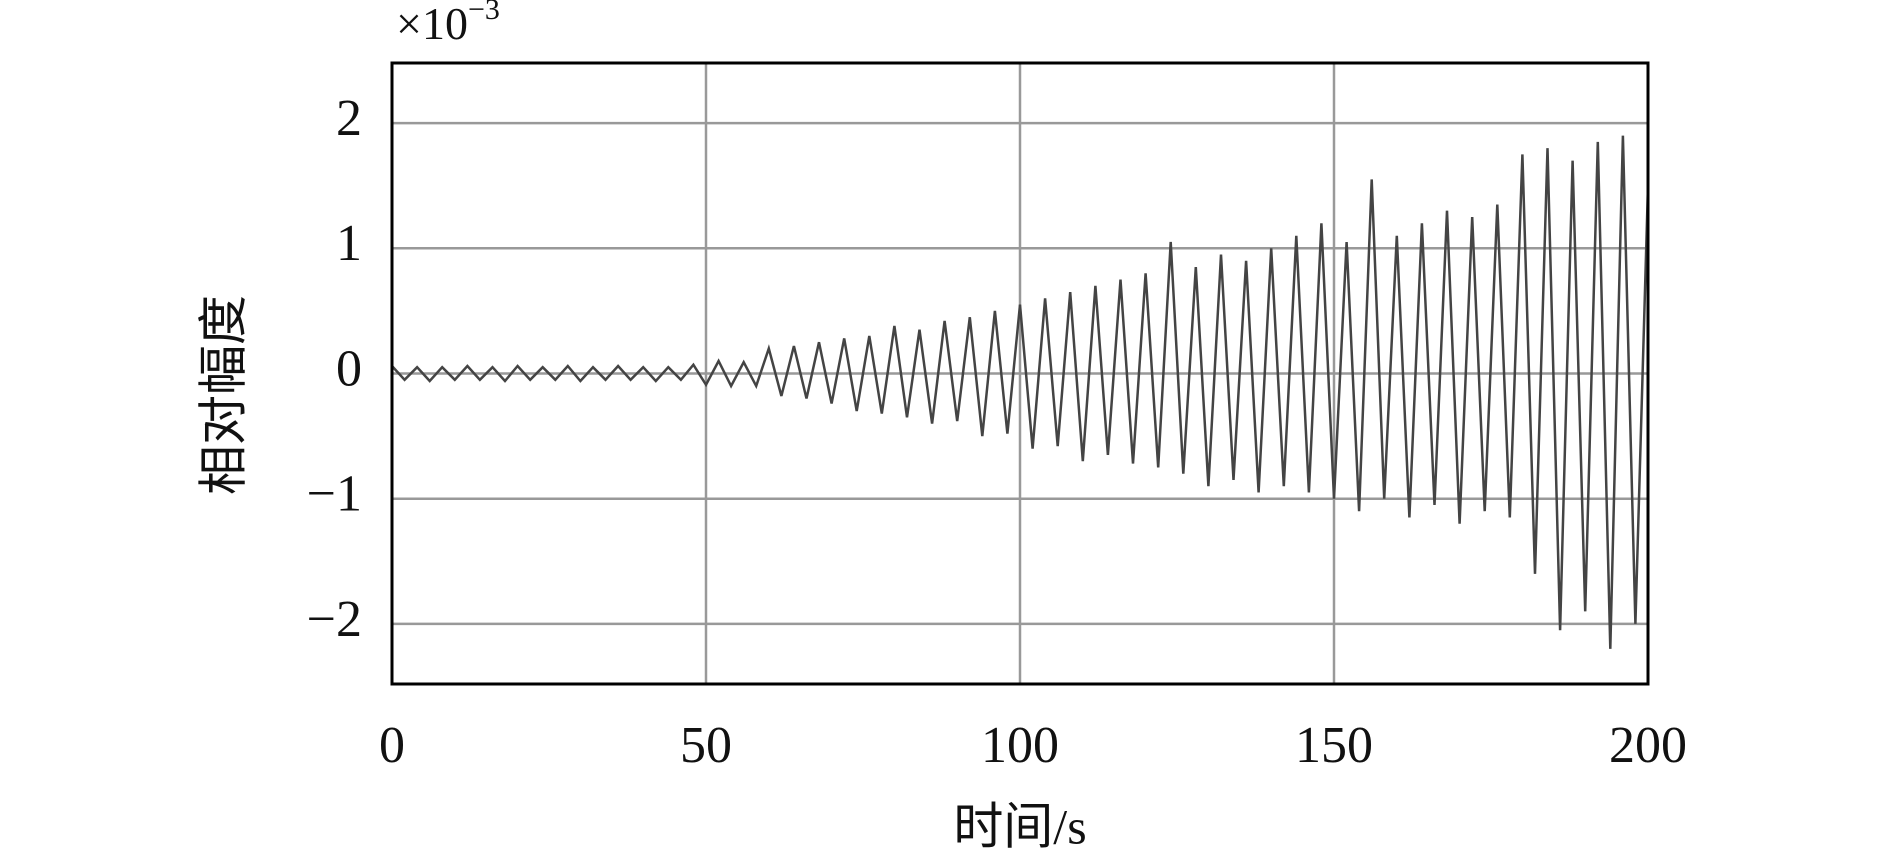 The width and height of the screenshot is (1890, 862). What do you see at coordinates (334, 619) in the screenshot?
I see `y-tick-label: −2` at bounding box center [334, 619].